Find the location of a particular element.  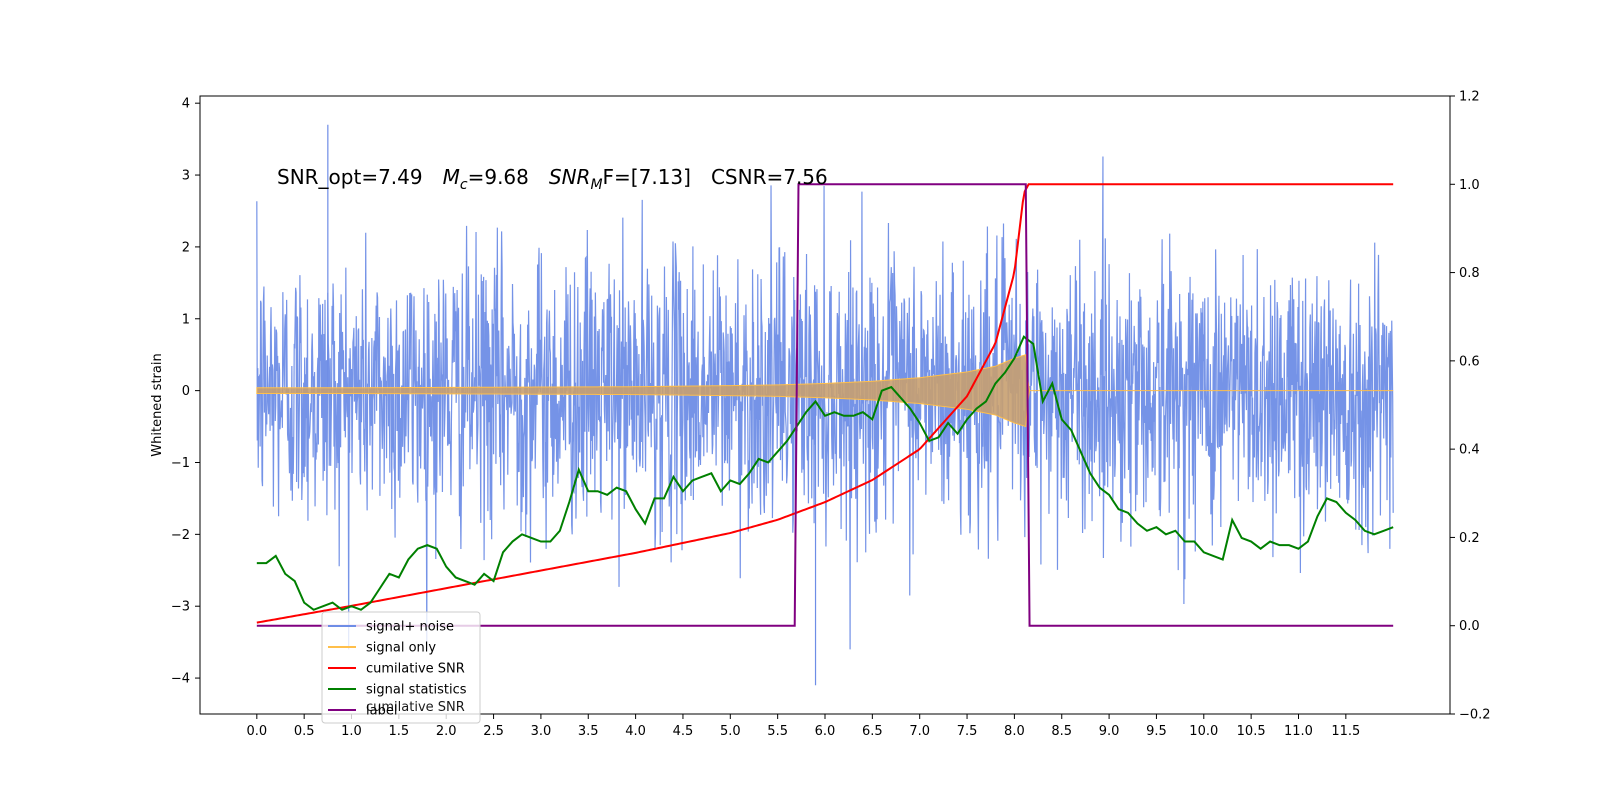

x-tick-label: 11.5 is located at coordinates (1345, 731).